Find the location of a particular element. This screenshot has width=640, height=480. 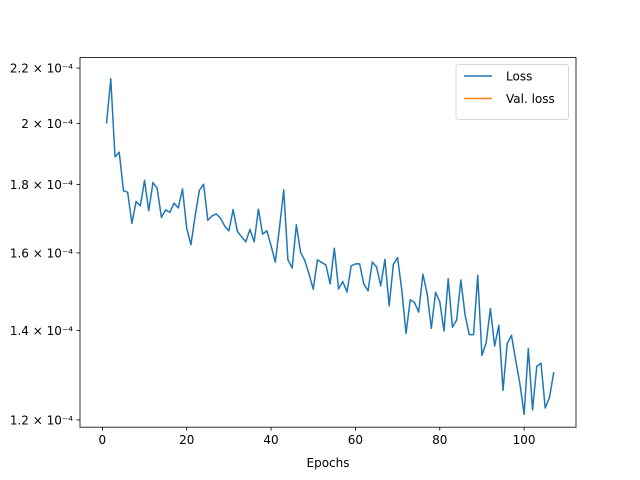

legend-label: Loss is located at coordinates (519, 77).